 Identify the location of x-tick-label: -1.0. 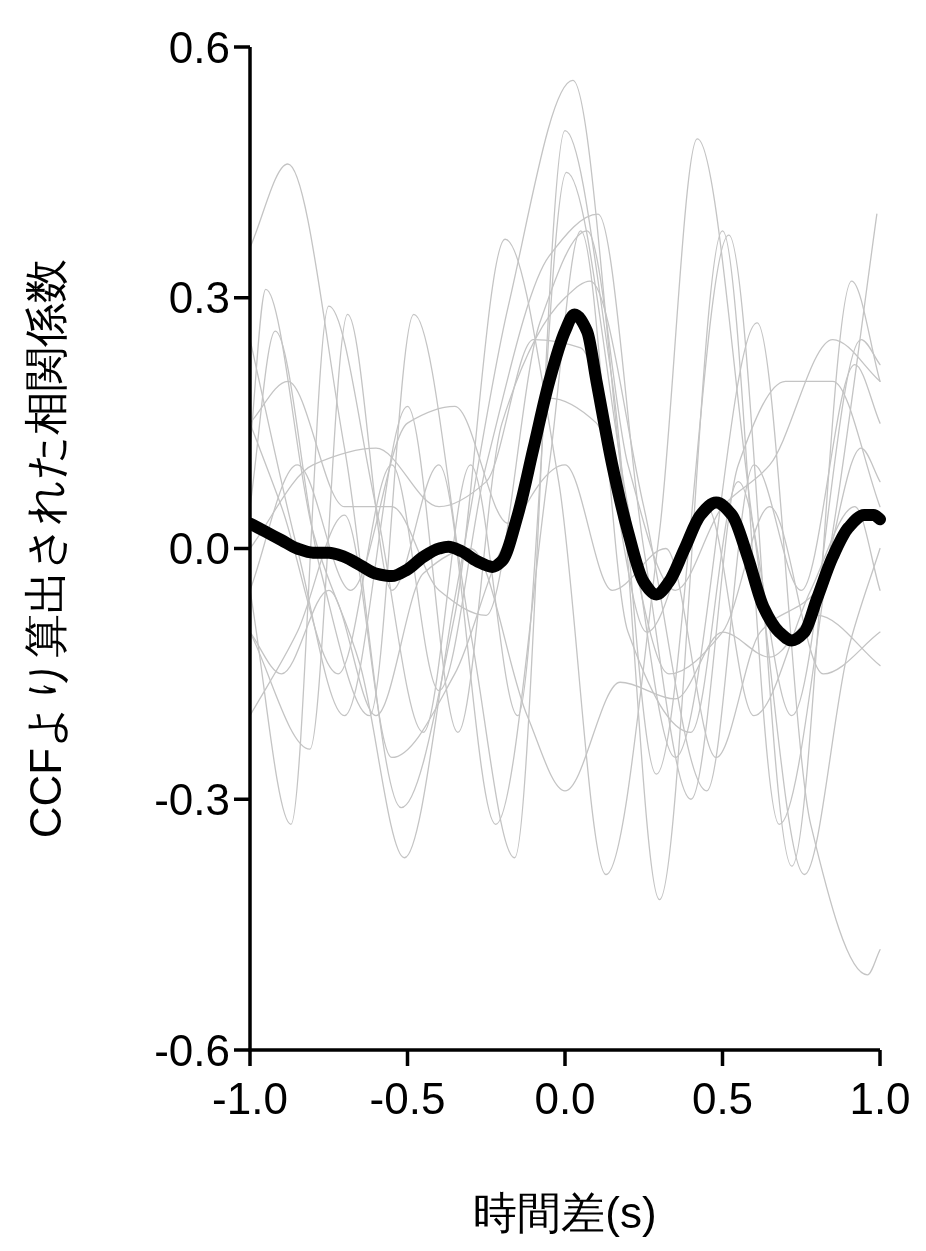
(250, 1098).